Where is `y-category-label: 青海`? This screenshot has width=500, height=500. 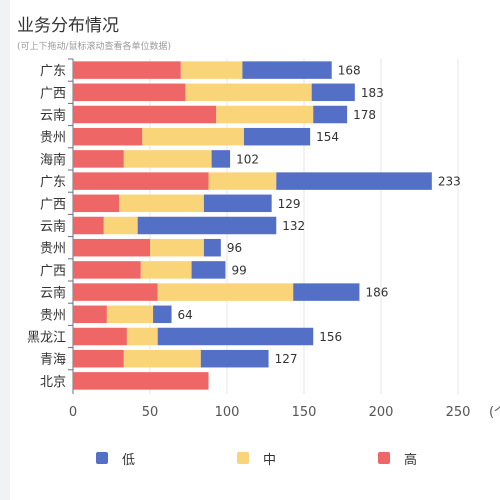 y-category-label: 青海 is located at coordinates (53, 360).